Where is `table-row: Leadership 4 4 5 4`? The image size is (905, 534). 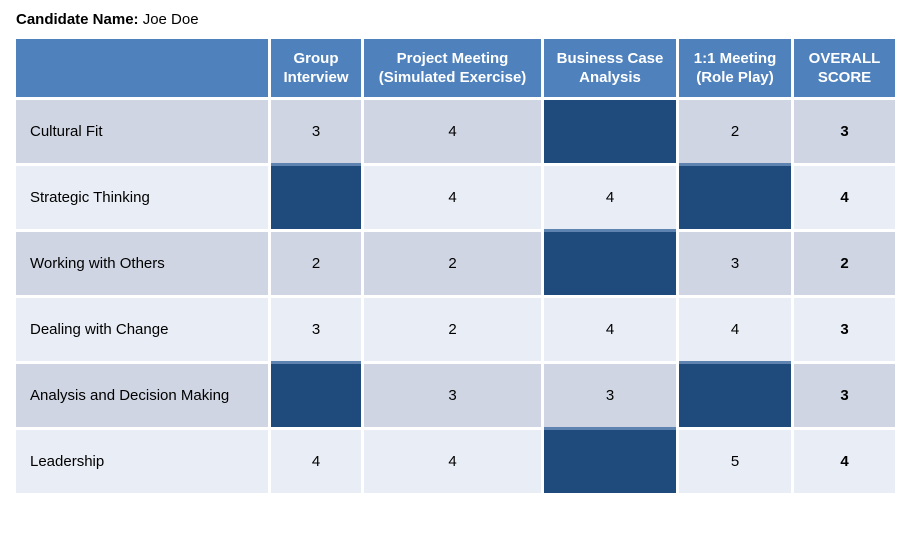 table-row: Leadership 4 4 5 4 is located at coordinates (455, 460).